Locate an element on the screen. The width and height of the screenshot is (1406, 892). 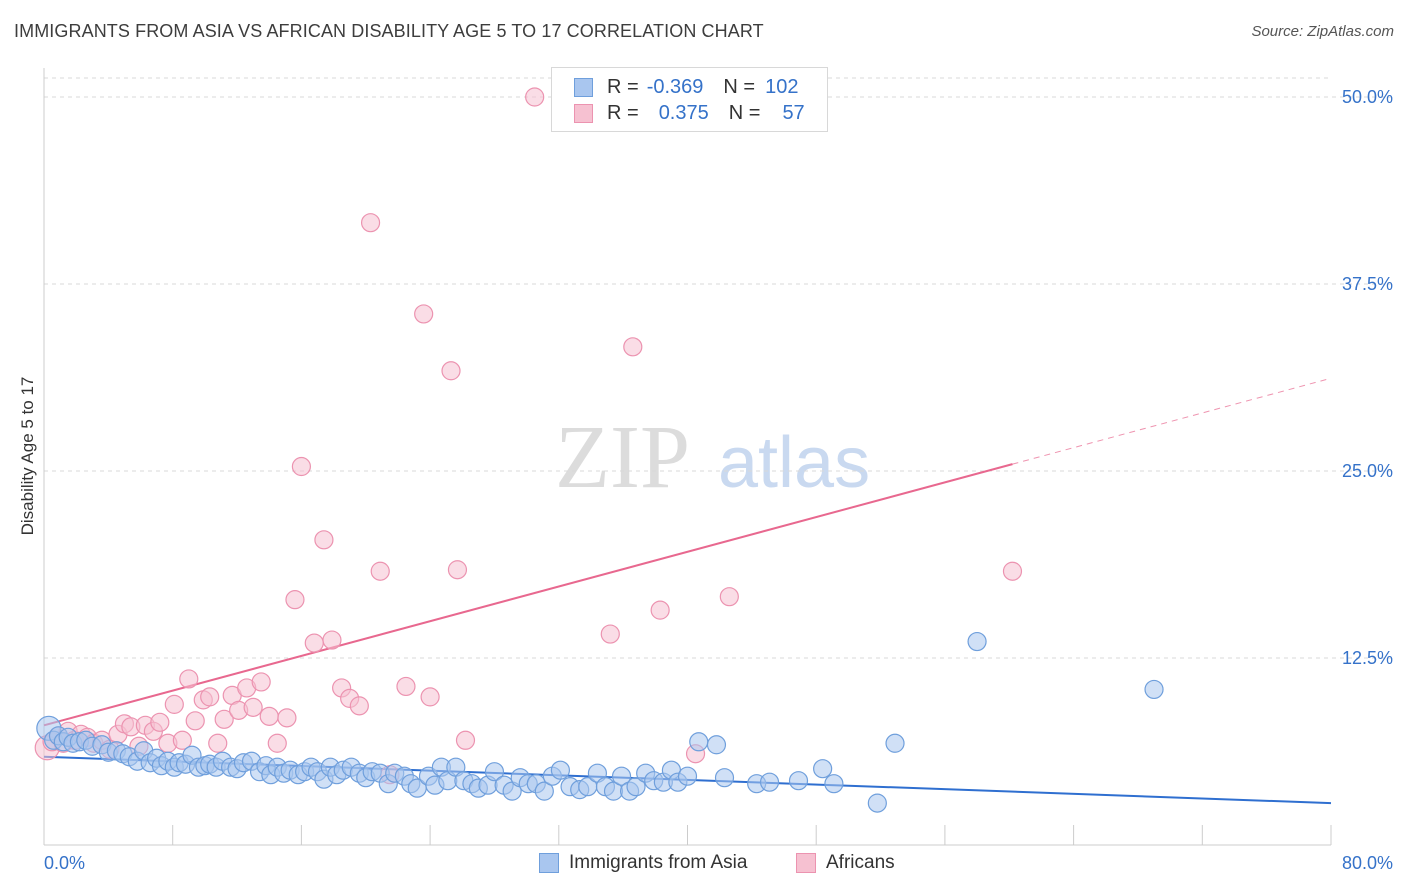
zipatlas-watermark: ZIP atlas is located at coordinates (712, 457).